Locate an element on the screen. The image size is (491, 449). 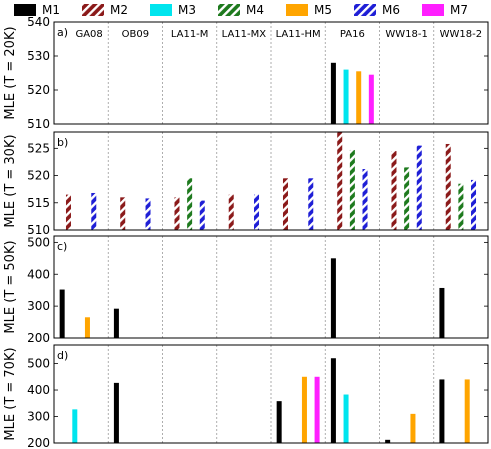
bar-m2-la11-hm is located at coordinates (285, 204).